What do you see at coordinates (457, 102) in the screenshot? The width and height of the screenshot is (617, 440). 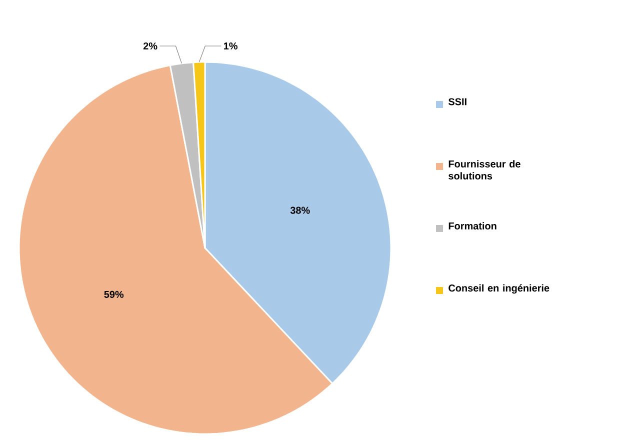 I see `legend-label: SSII` at bounding box center [457, 102].